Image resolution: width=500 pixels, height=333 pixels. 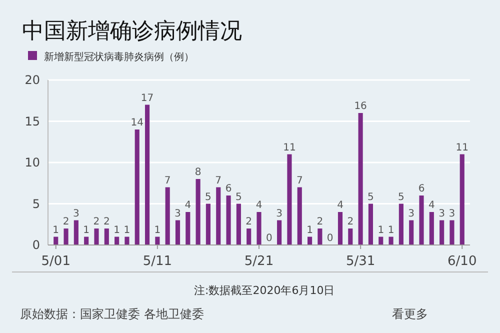 What do you see at coordinates (462, 261) in the screenshot?
I see `x-tick-label: 6/10` at bounding box center [462, 261].